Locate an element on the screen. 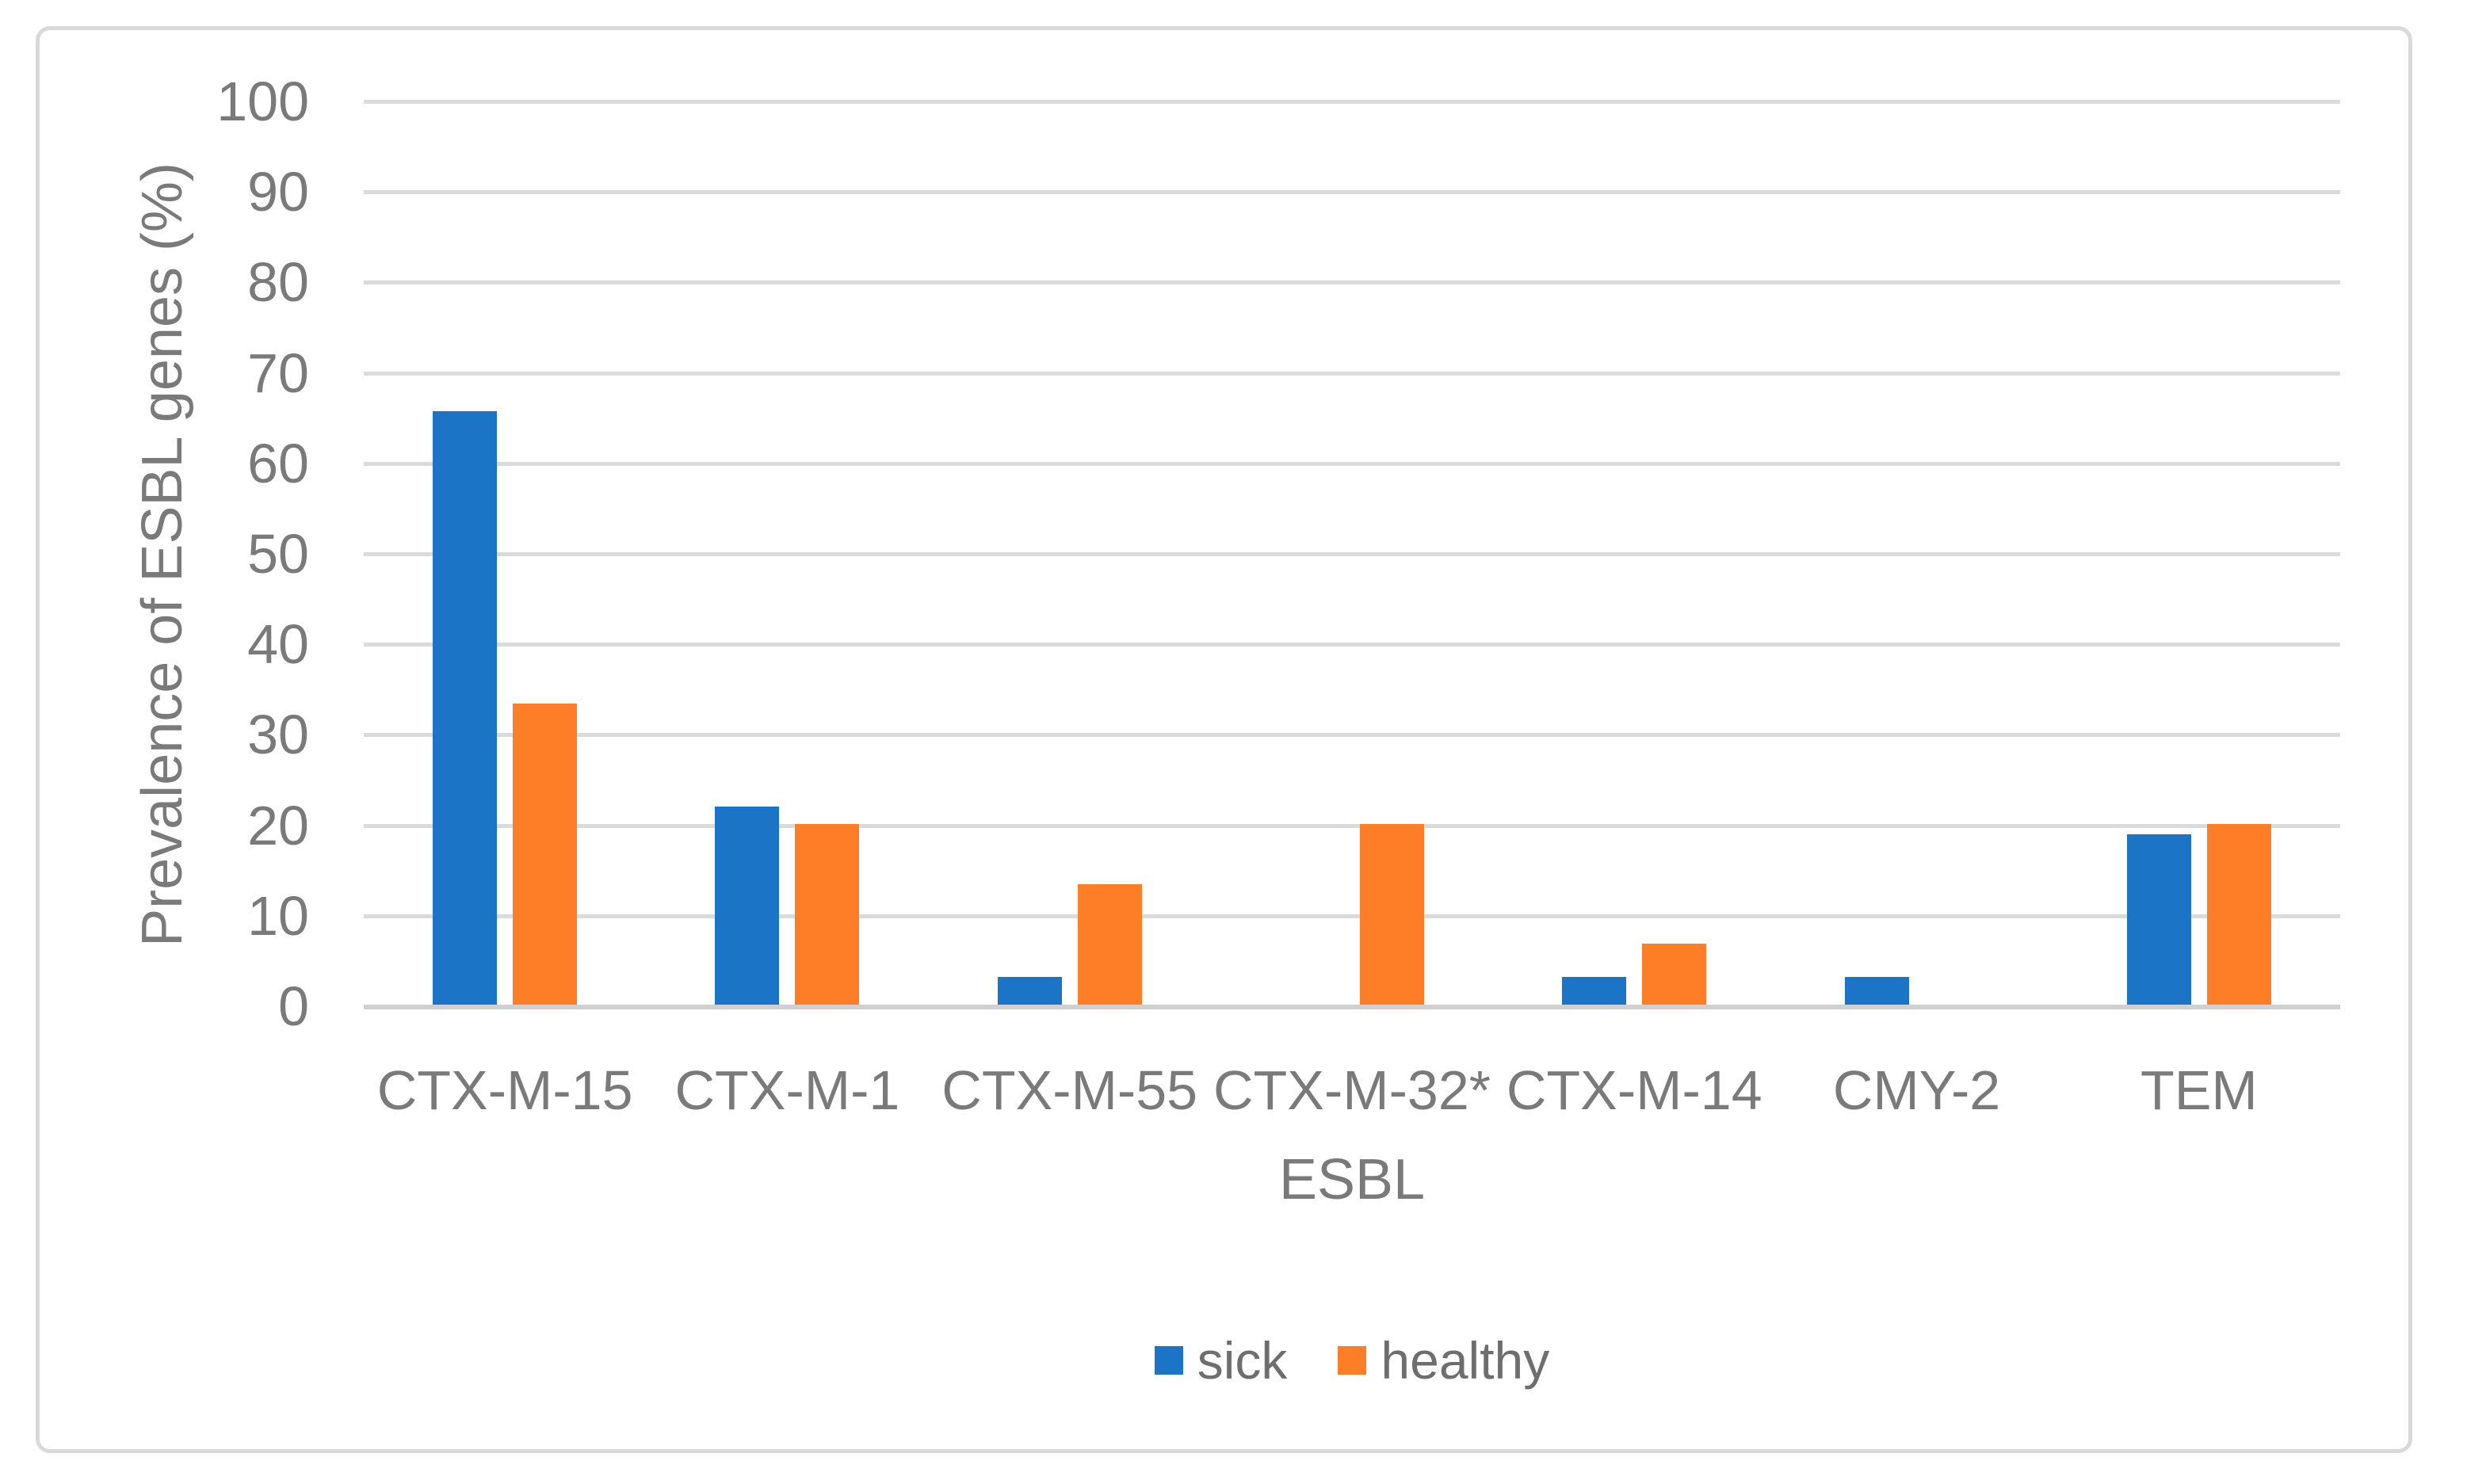 This screenshot has width=2467, height=1484. x-tick-label-ctx-m-1: CTX-M-1 is located at coordinates (787, 1090).